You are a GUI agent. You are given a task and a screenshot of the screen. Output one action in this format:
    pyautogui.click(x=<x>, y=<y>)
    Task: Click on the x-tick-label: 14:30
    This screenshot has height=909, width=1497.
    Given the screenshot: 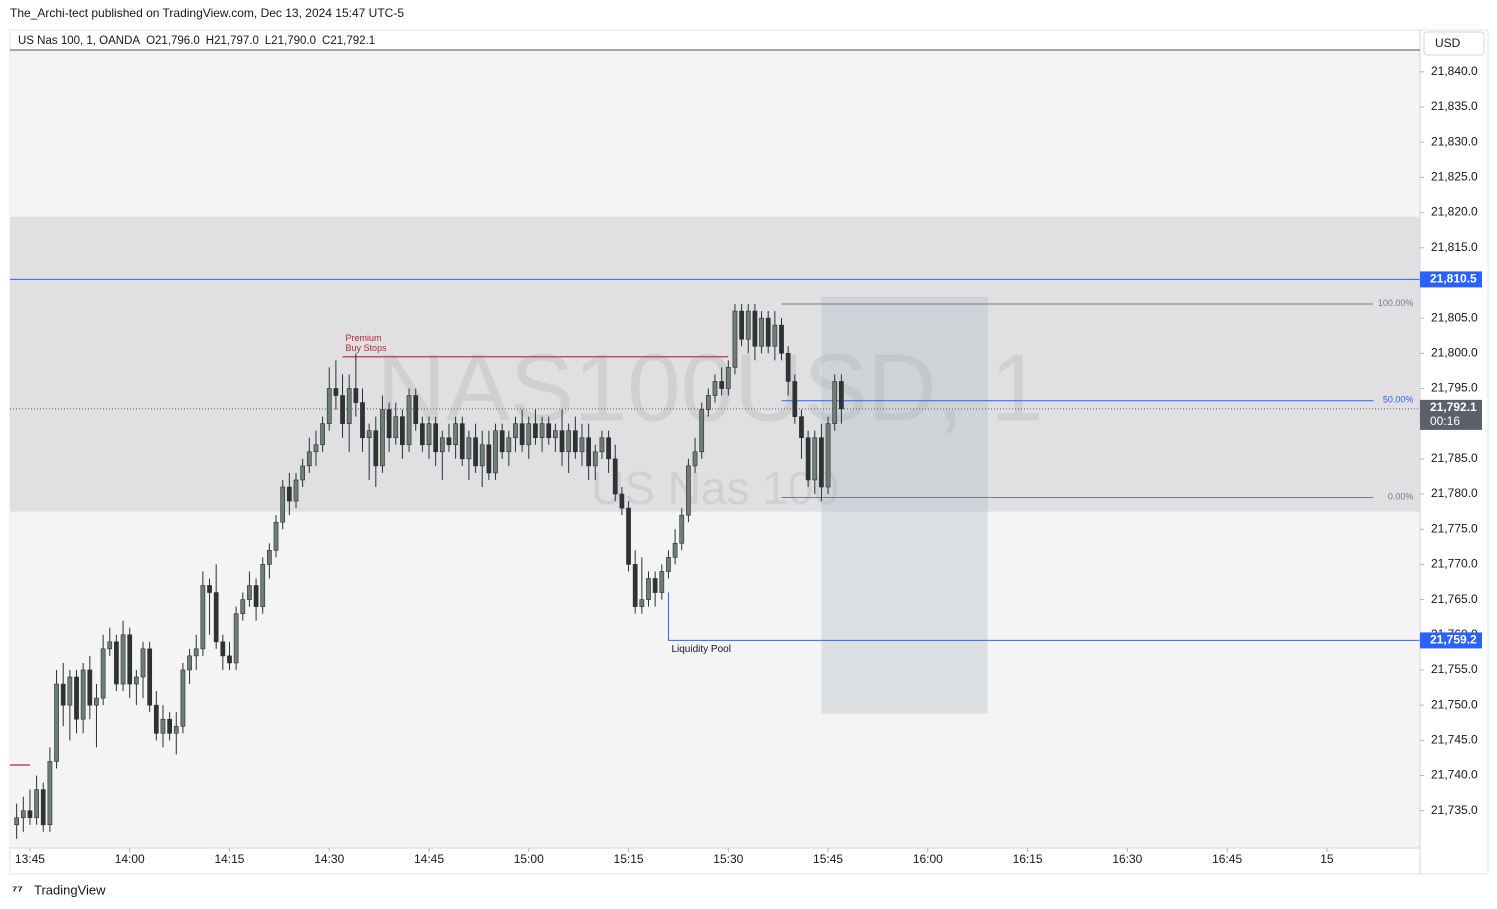 What is the action you would take?
    pyautogui.click(x=329, y=859)
    